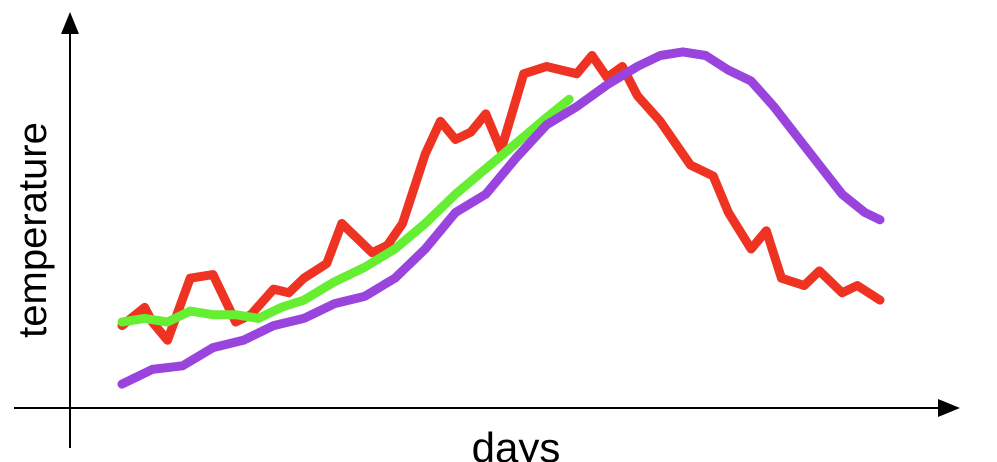  Describe the element at coordinates (33, 230) in the screenshot. I see `y-axis-label: temperature` at that location.